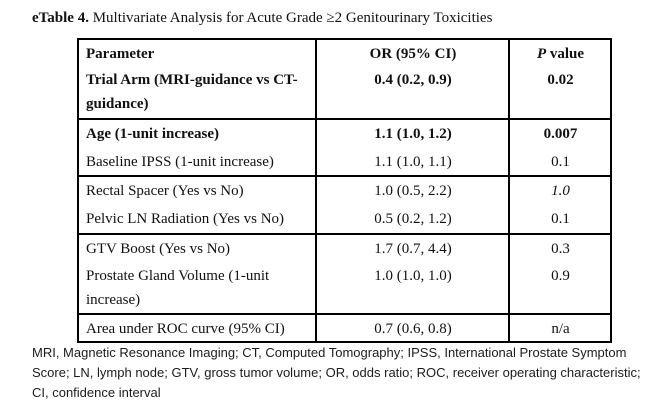 Image resolution: width=663 pixels, height=407 pixels. I want to click on column-header-parameter: Parameter, so click(197, 52).